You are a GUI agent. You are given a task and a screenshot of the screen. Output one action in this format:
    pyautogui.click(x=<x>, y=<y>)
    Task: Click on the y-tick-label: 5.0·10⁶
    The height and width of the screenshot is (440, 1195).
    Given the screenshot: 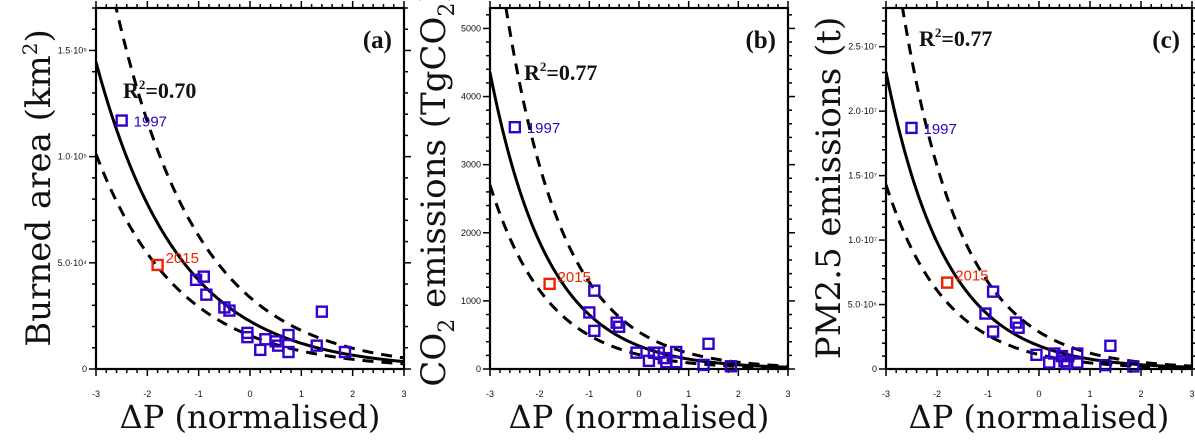 What is the action you would take?
    pyautogui.click(x=863, y=305)
    